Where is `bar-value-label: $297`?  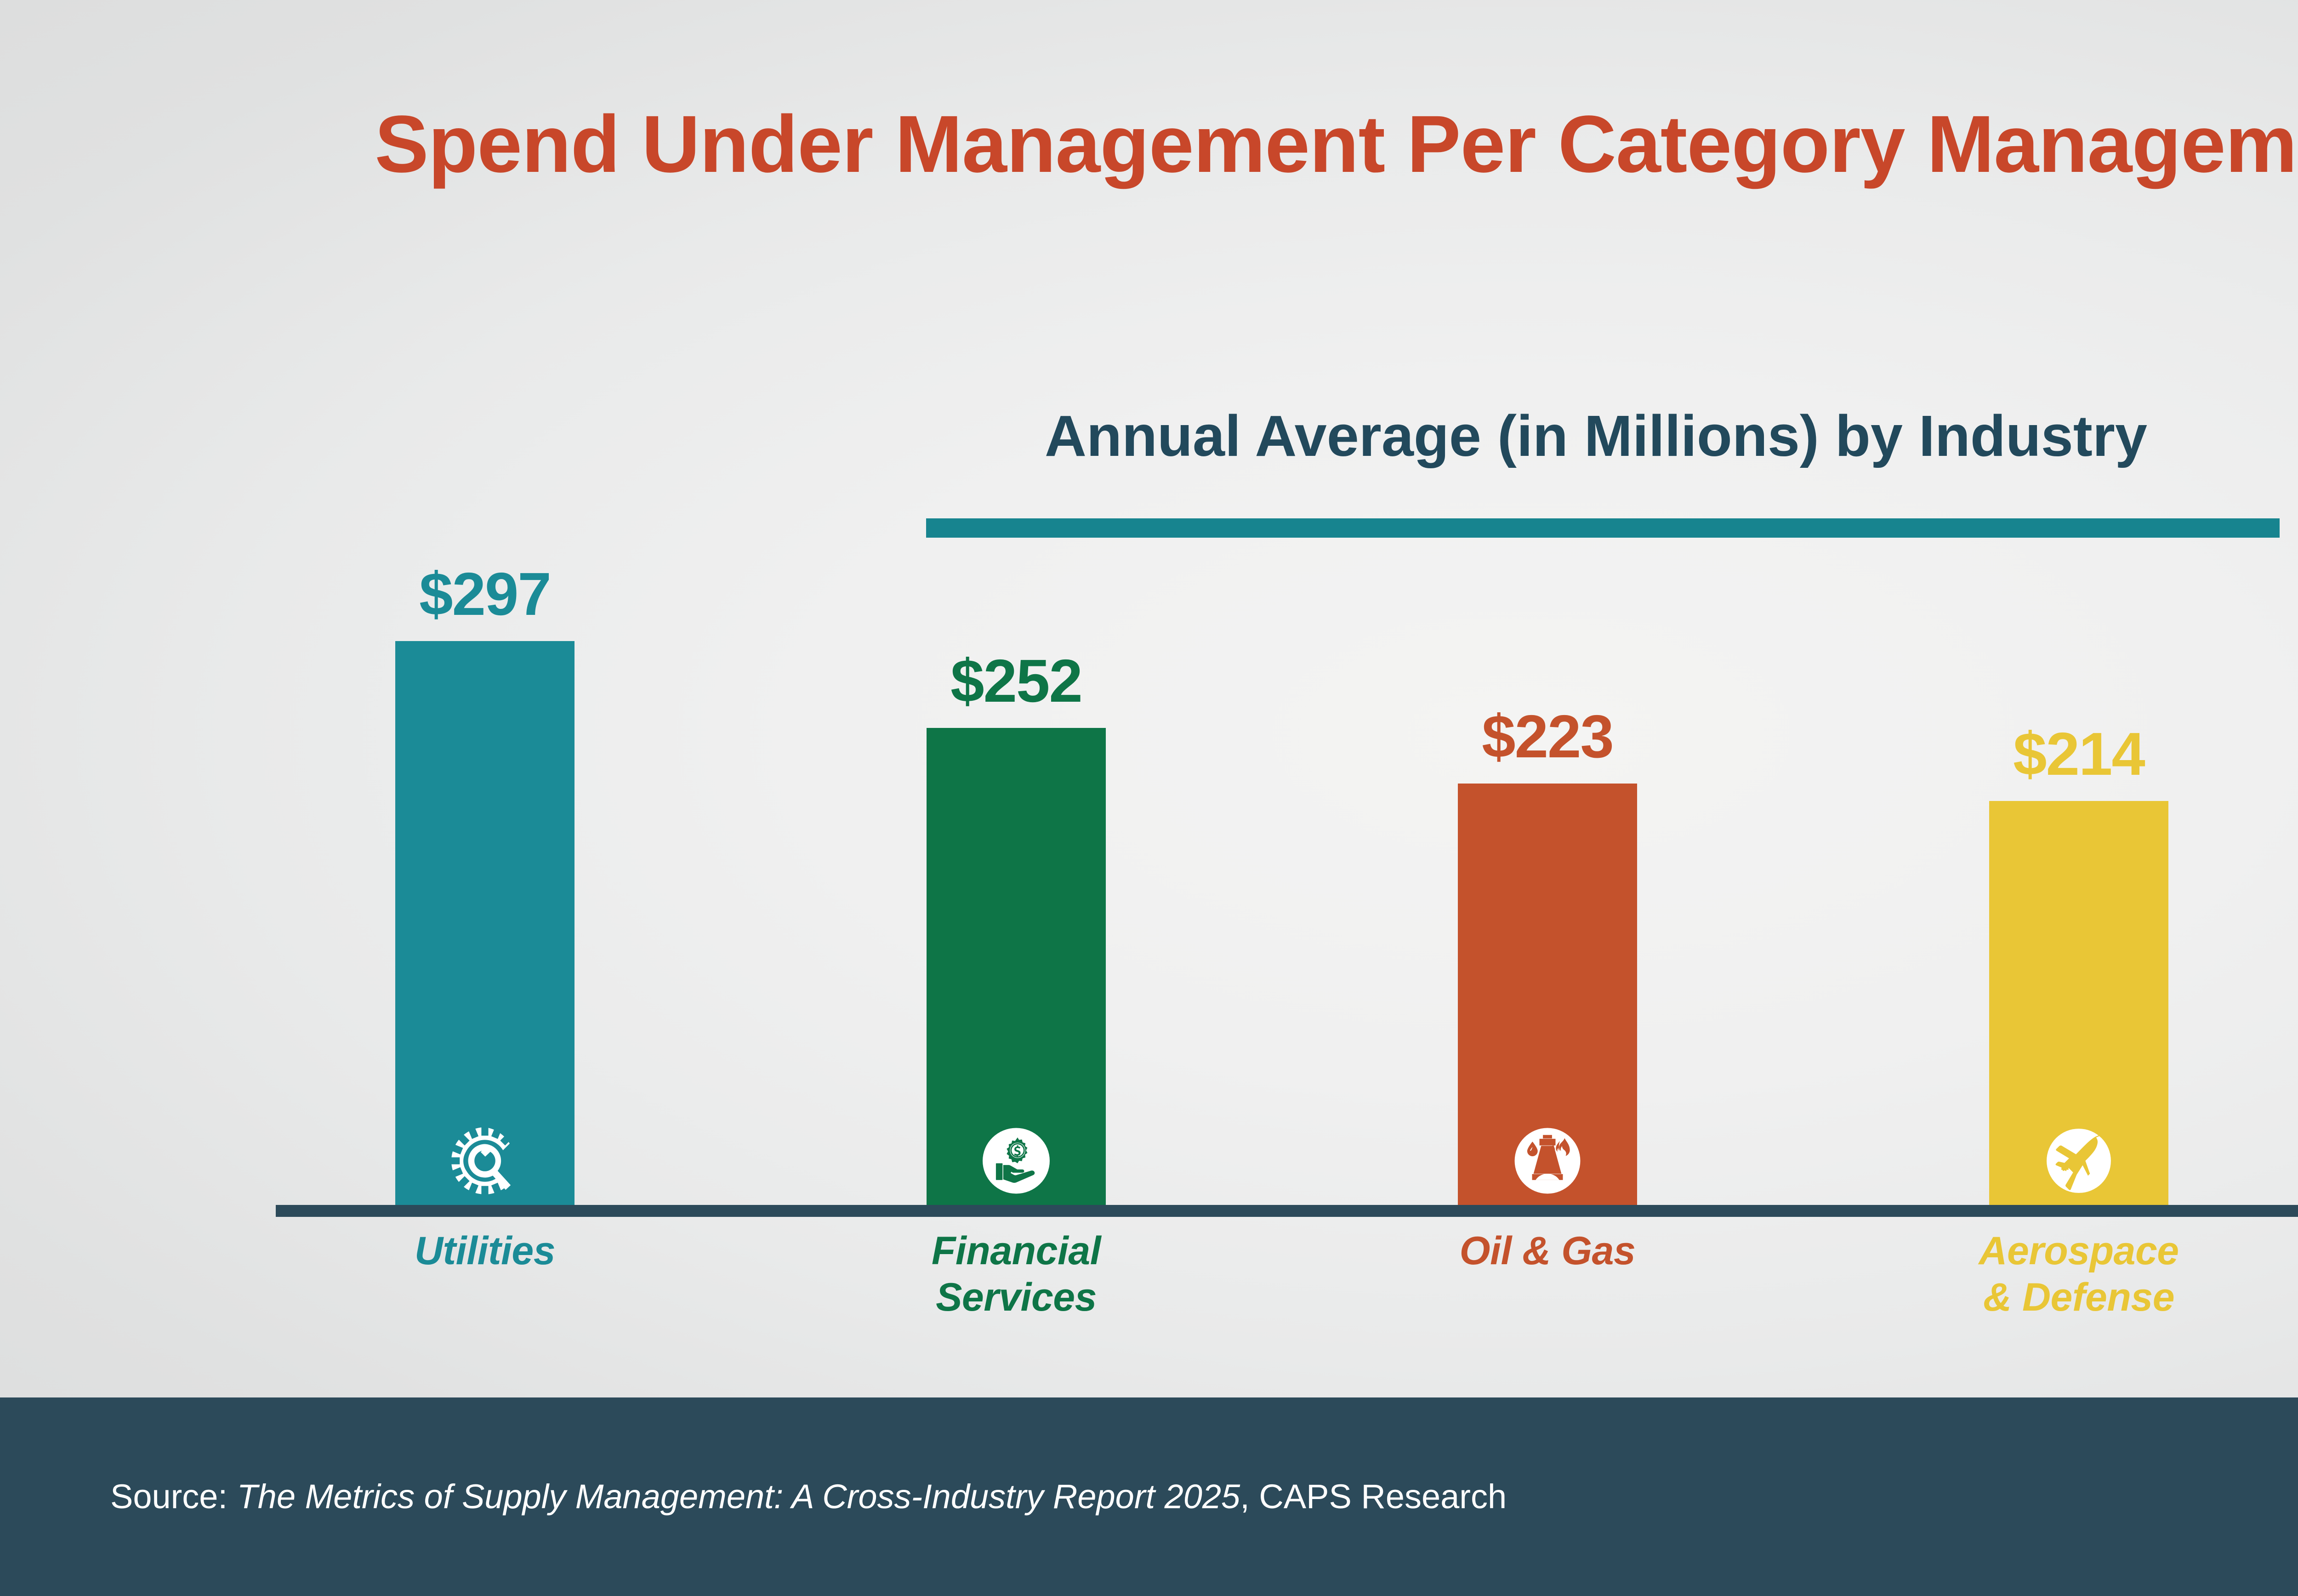 bar-value-label: $297 is located at coordinates (486, 594).